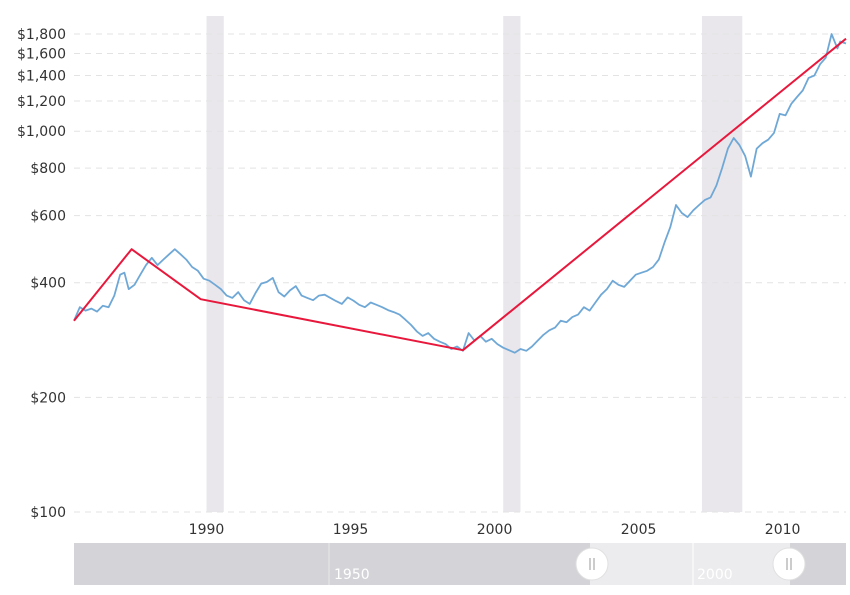  I want to click on x-axis-ticks: 1990 1995 2000 2005 2010, so click(495, 530).